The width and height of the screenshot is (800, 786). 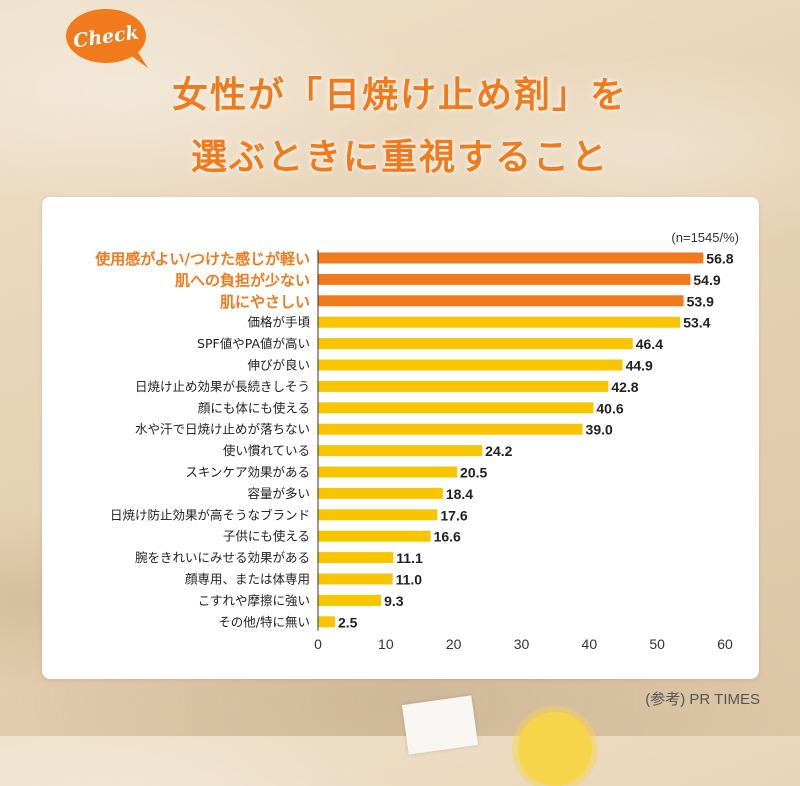 What do you see at coordinates (498, 451) in the screenshot?
I see `value-label: 24.2` at bounding box center [498, 451].